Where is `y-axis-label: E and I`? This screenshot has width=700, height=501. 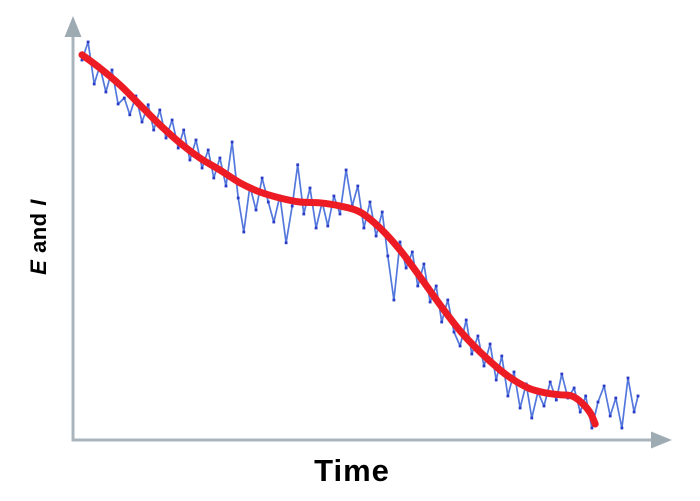
y-axis-label: E and I is located at coordinates (39, 237).